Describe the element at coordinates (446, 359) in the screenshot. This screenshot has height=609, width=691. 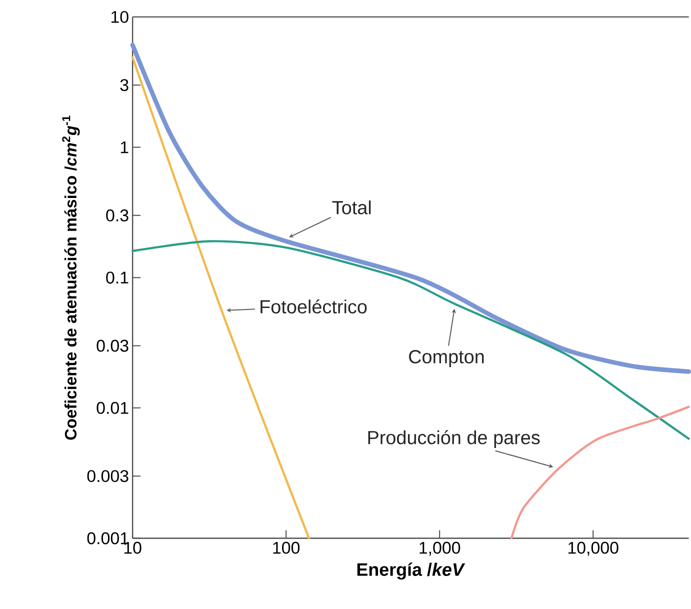
I see `series-label: Compton` at that location.